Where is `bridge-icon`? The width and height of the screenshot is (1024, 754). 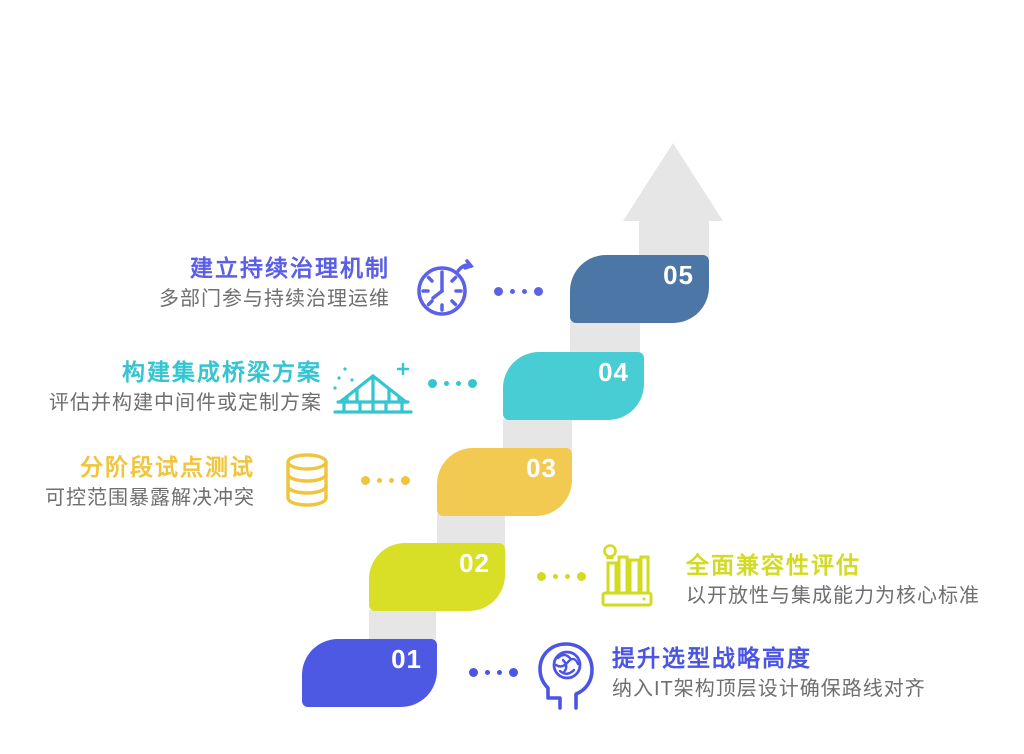
bridge-icon is located at coordinates (373, 390).